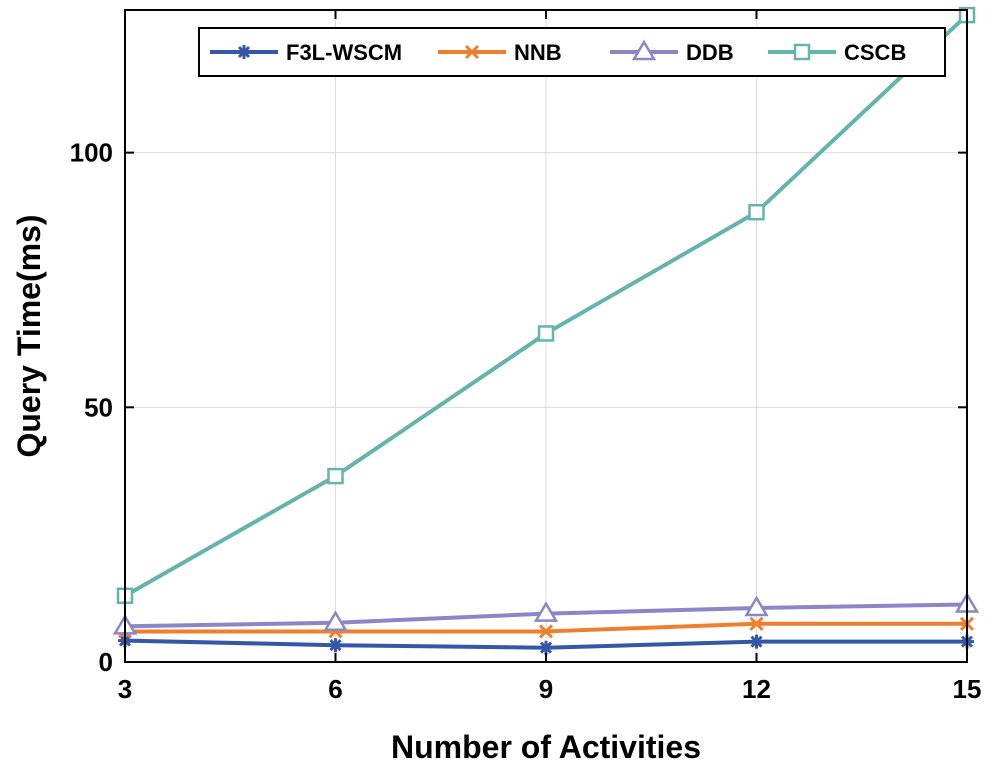  I want to click on legend-label: NNB, so click(538, 52).